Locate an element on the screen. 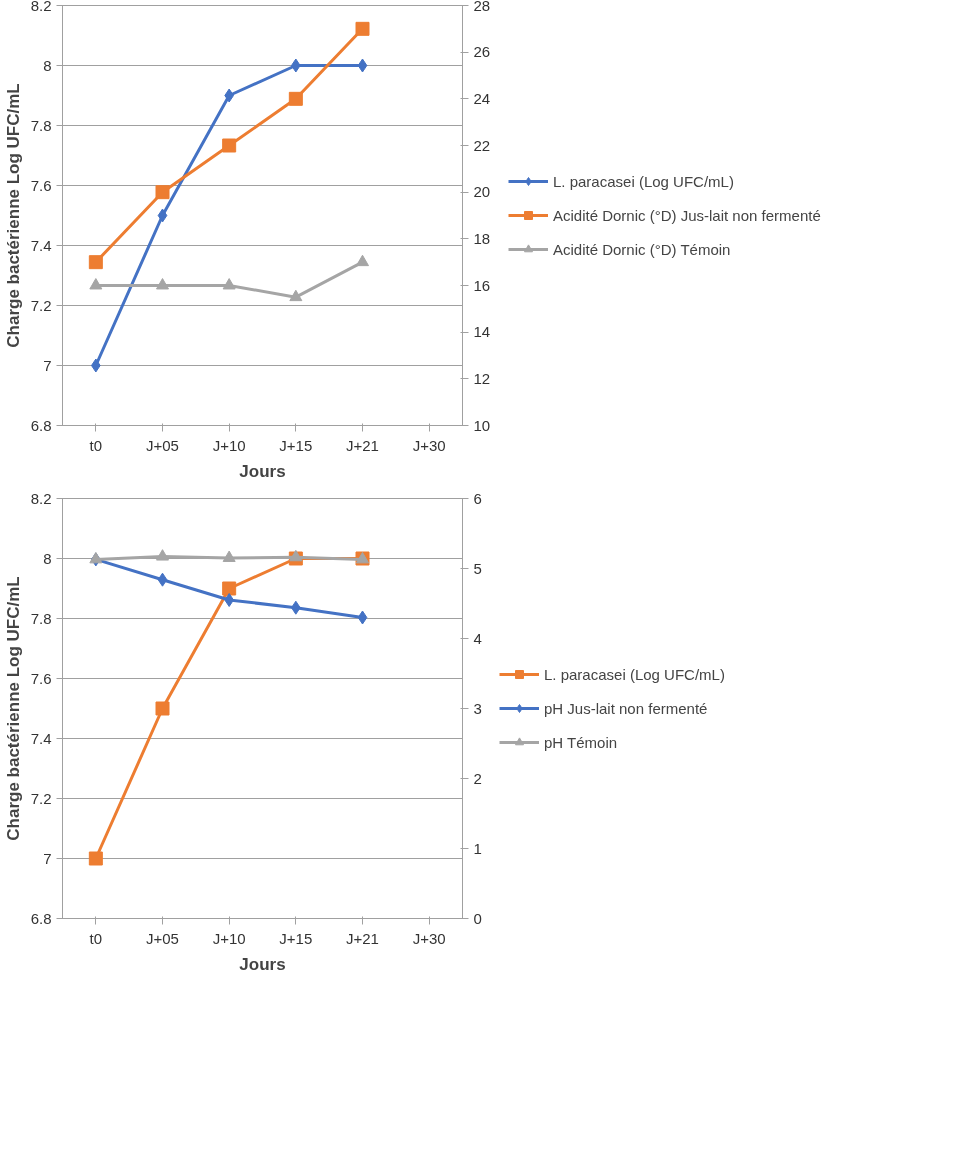  y2-tick-label: 20 is located at coordinates (482, 192).